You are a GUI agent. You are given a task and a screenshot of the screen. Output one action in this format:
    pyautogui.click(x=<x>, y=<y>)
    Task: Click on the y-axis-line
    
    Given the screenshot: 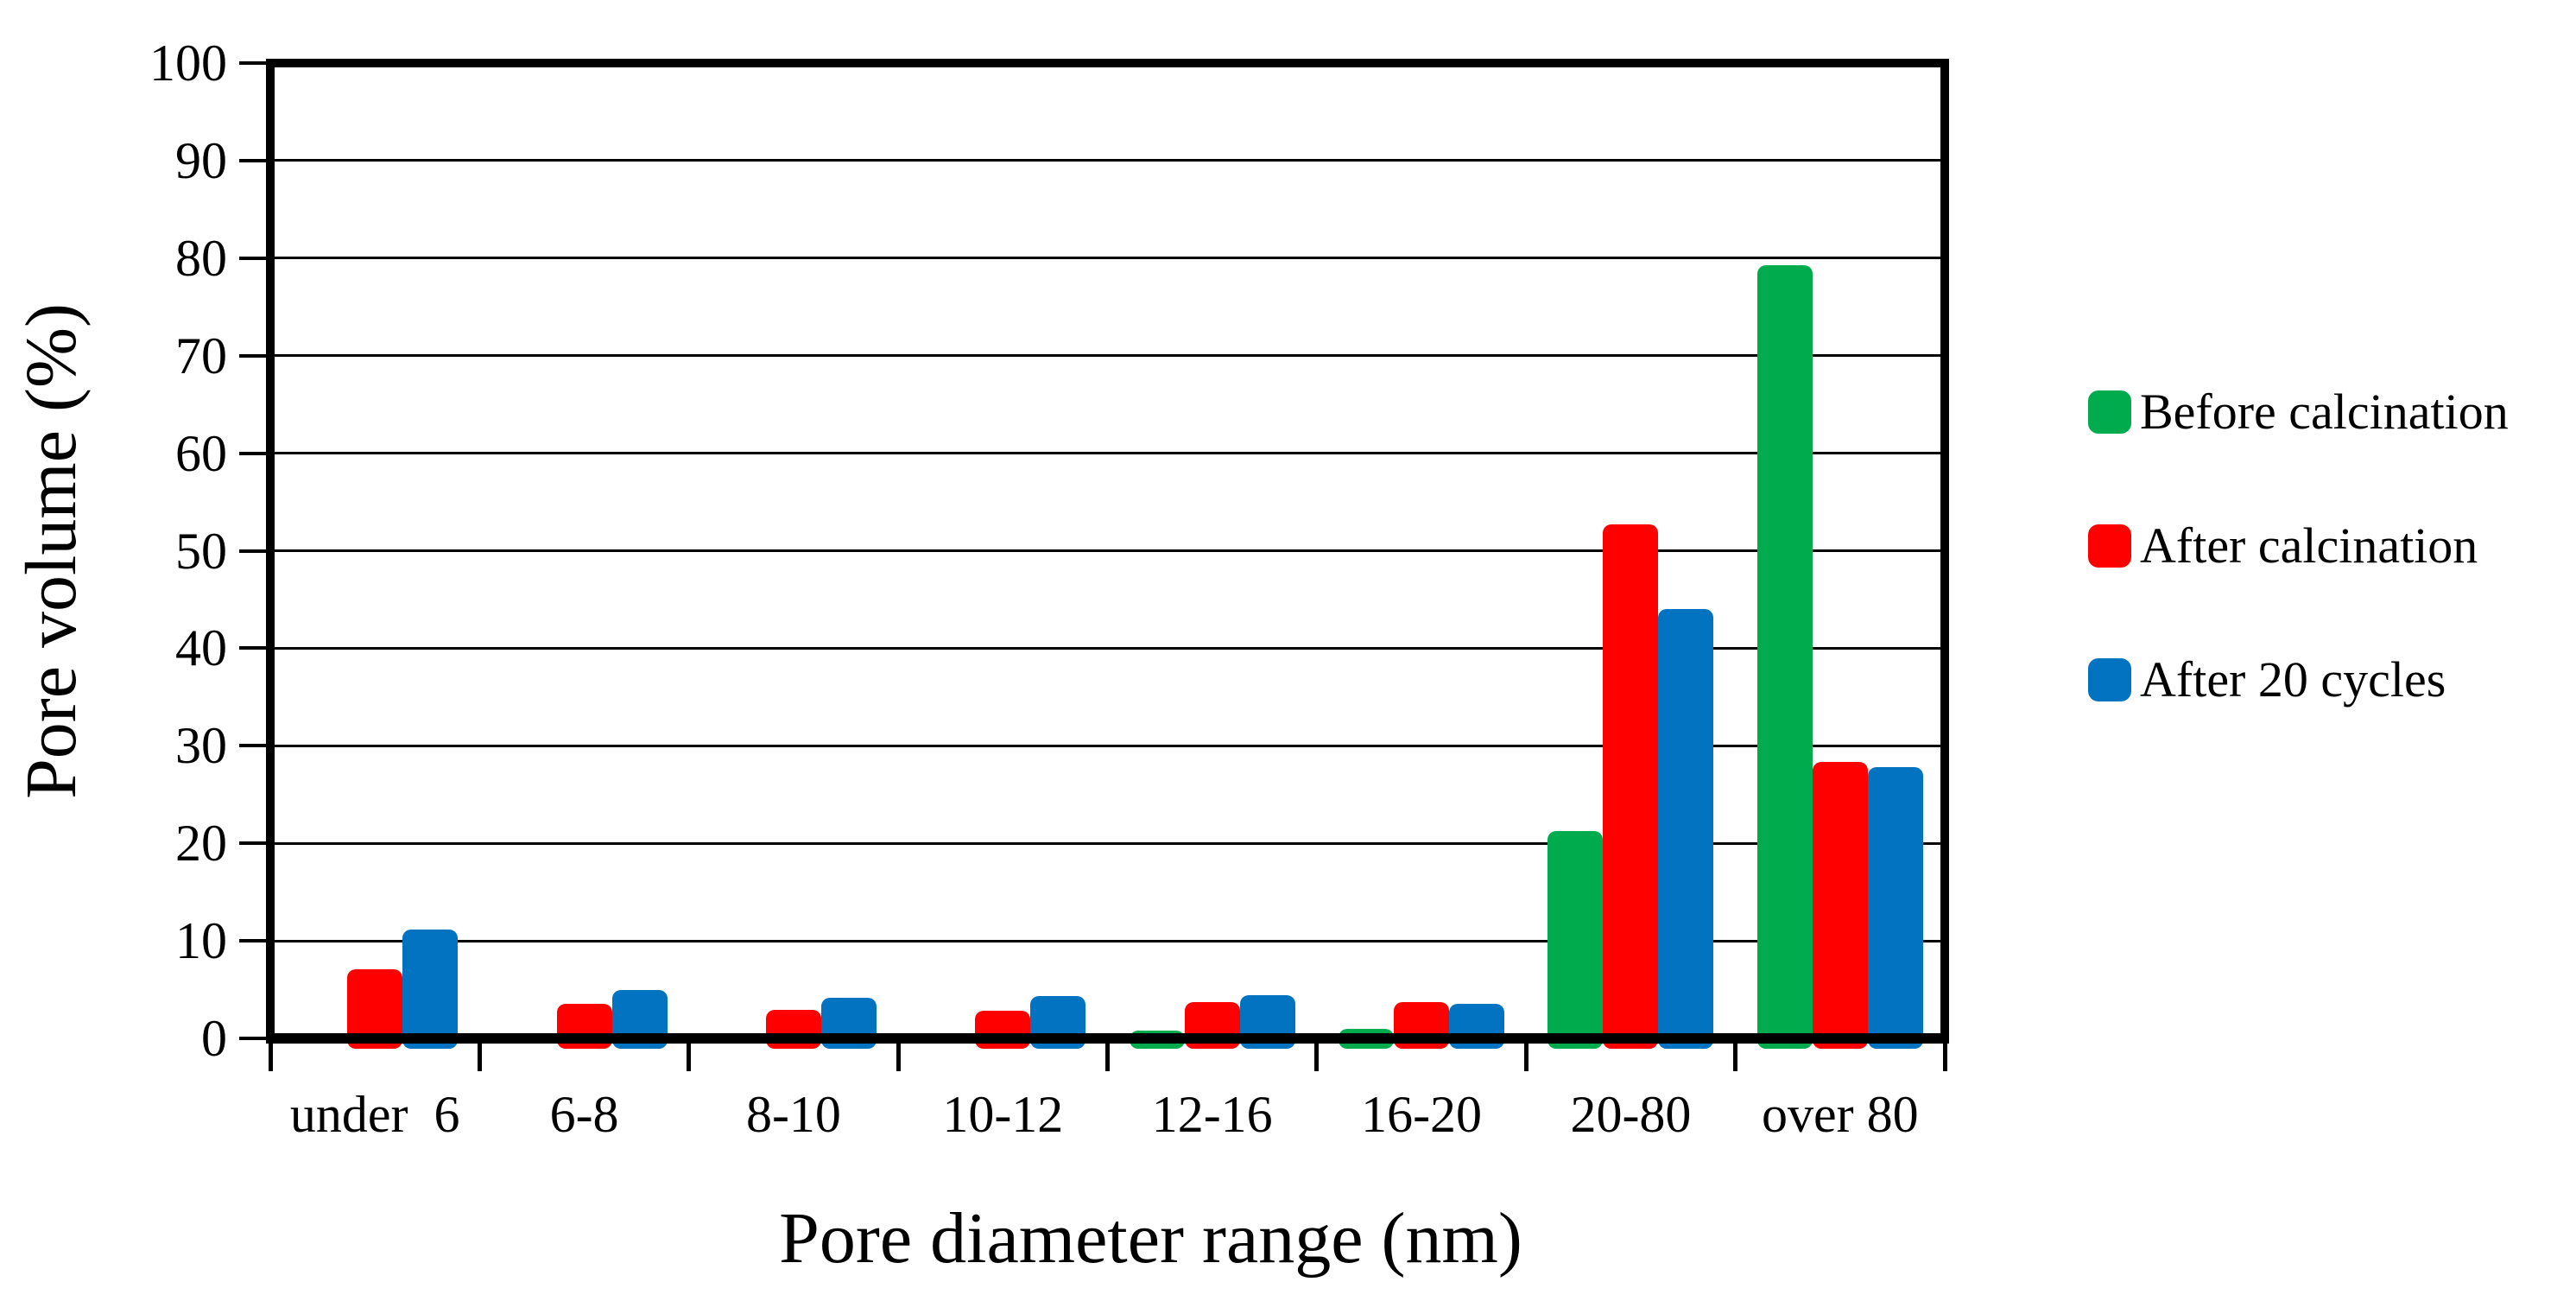 What is the action you would take?
    pyautogui.click(x=270, y=551)
    